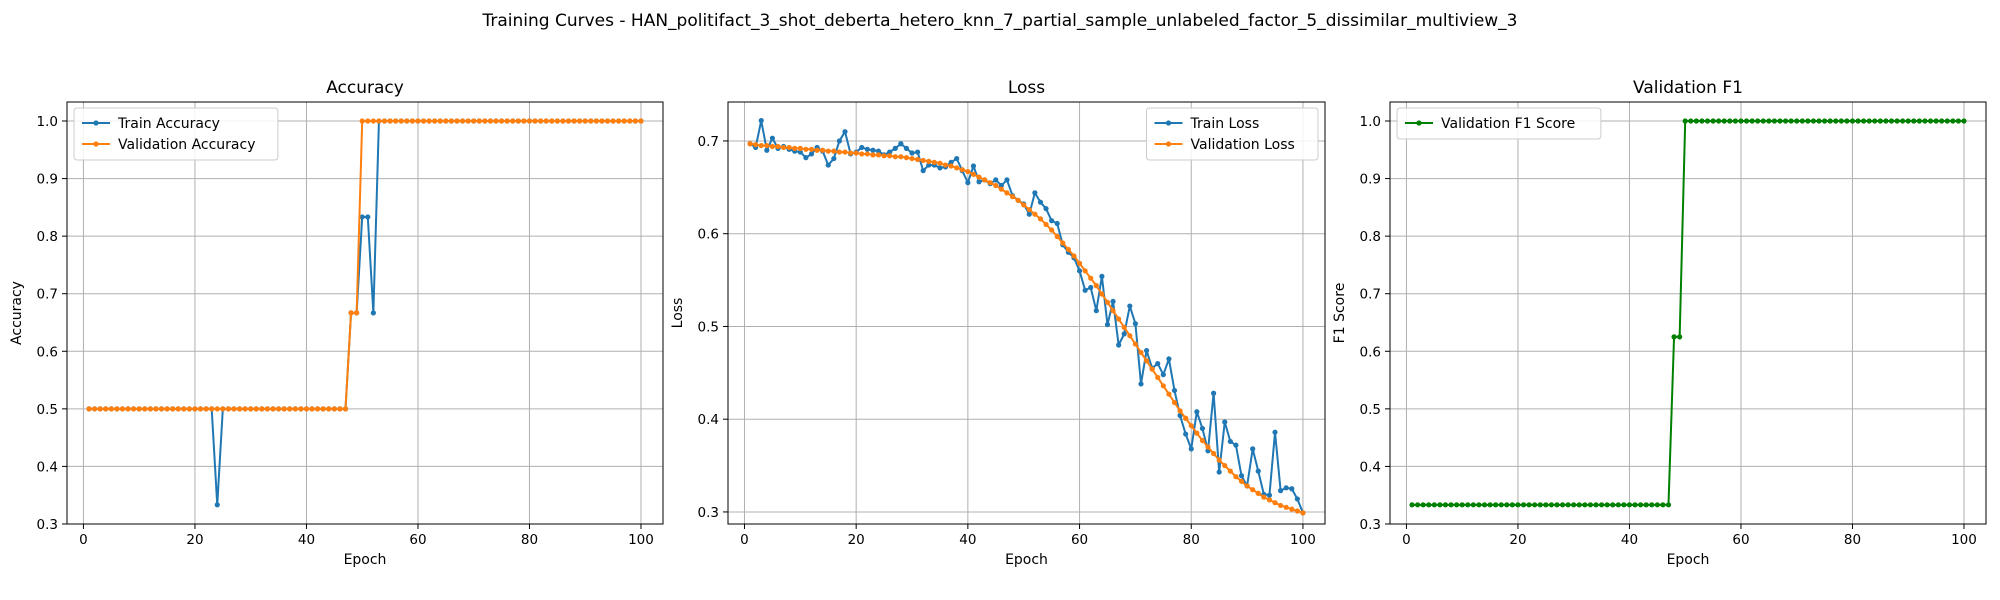 This screenshot has height=600, width=2000. What do you see at coordinates (529, 540) in the screenshot?
I see `accuracy-xtick-label: 80` at bounding box center [529, 540].